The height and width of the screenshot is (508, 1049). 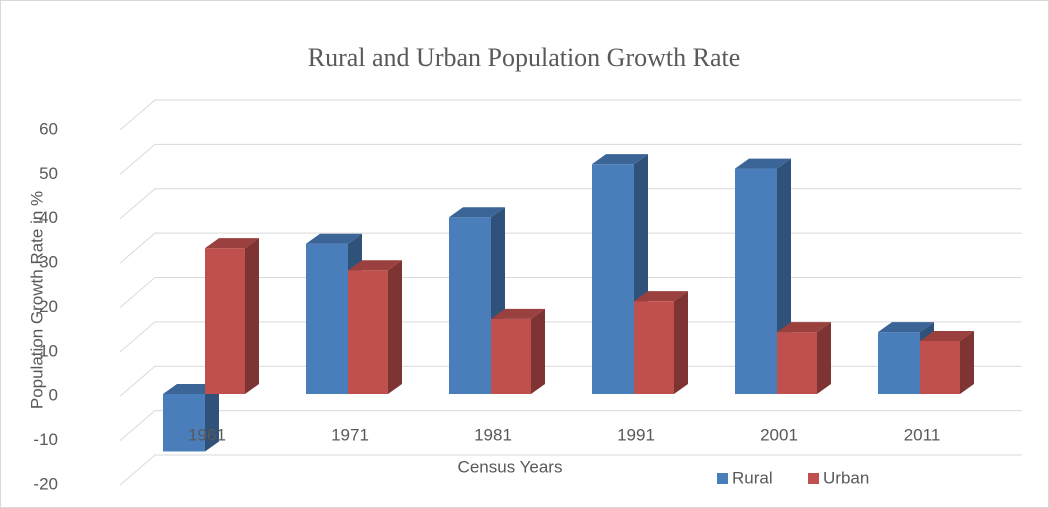 What do you see at coordinates (922, 434) in the screenshot?
I see `x-tick-label: 2011` at bounding box center [922, 434].